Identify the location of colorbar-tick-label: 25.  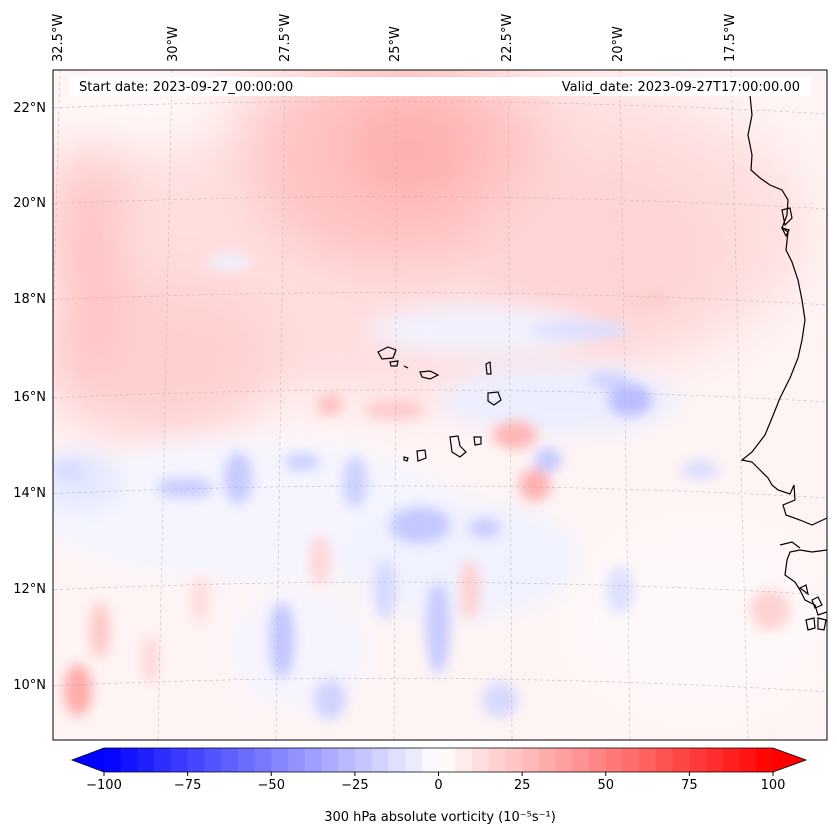
(522, 785).